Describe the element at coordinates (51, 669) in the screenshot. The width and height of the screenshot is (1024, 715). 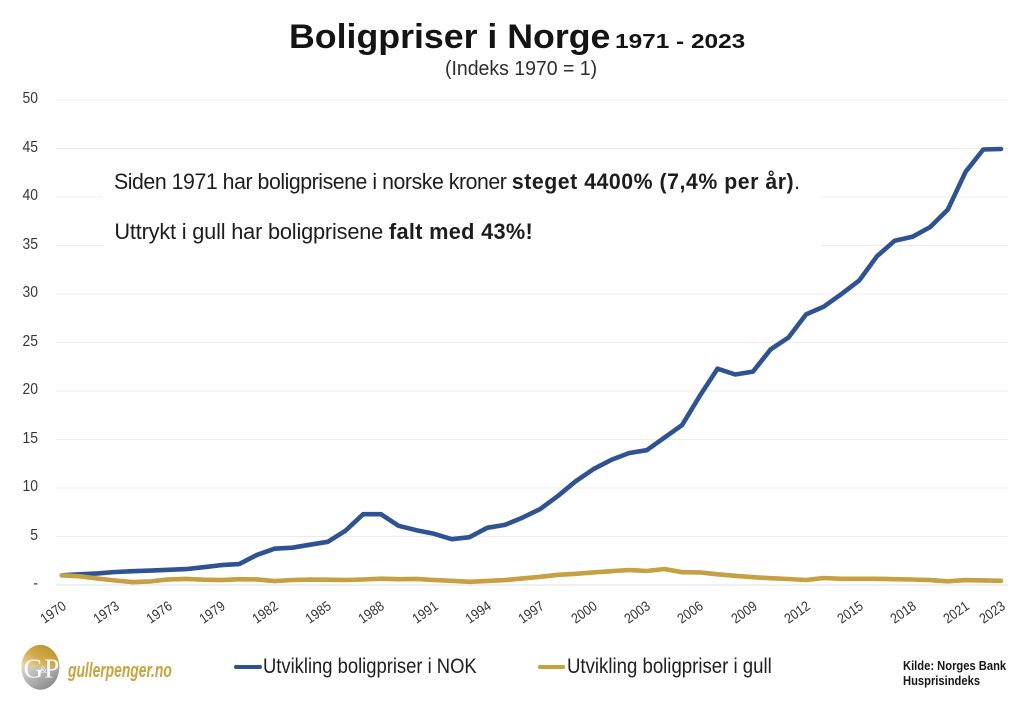
I see `svg-text: P` at that location.